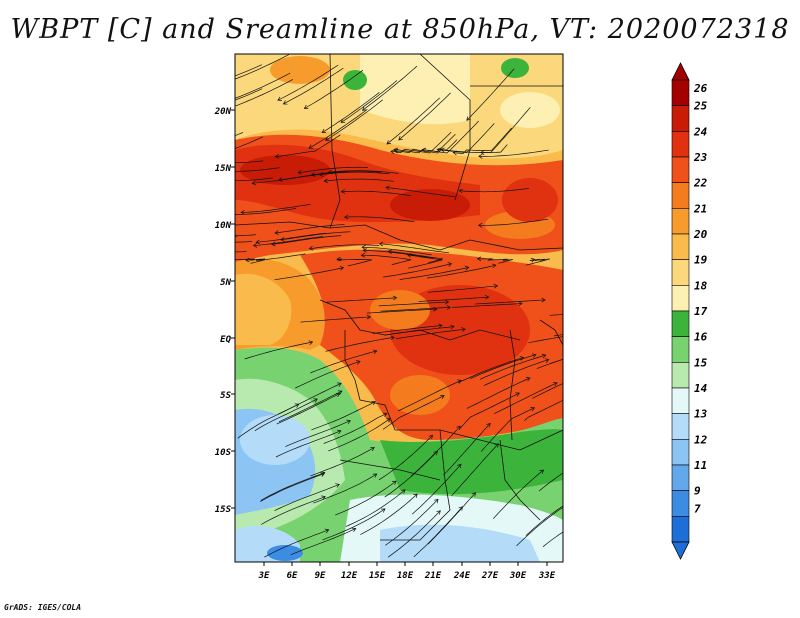 The image size is (800, 618). Describe the element at coordinates (223, 169) in the screenshot. I see `lat-label: 15N` at that location.